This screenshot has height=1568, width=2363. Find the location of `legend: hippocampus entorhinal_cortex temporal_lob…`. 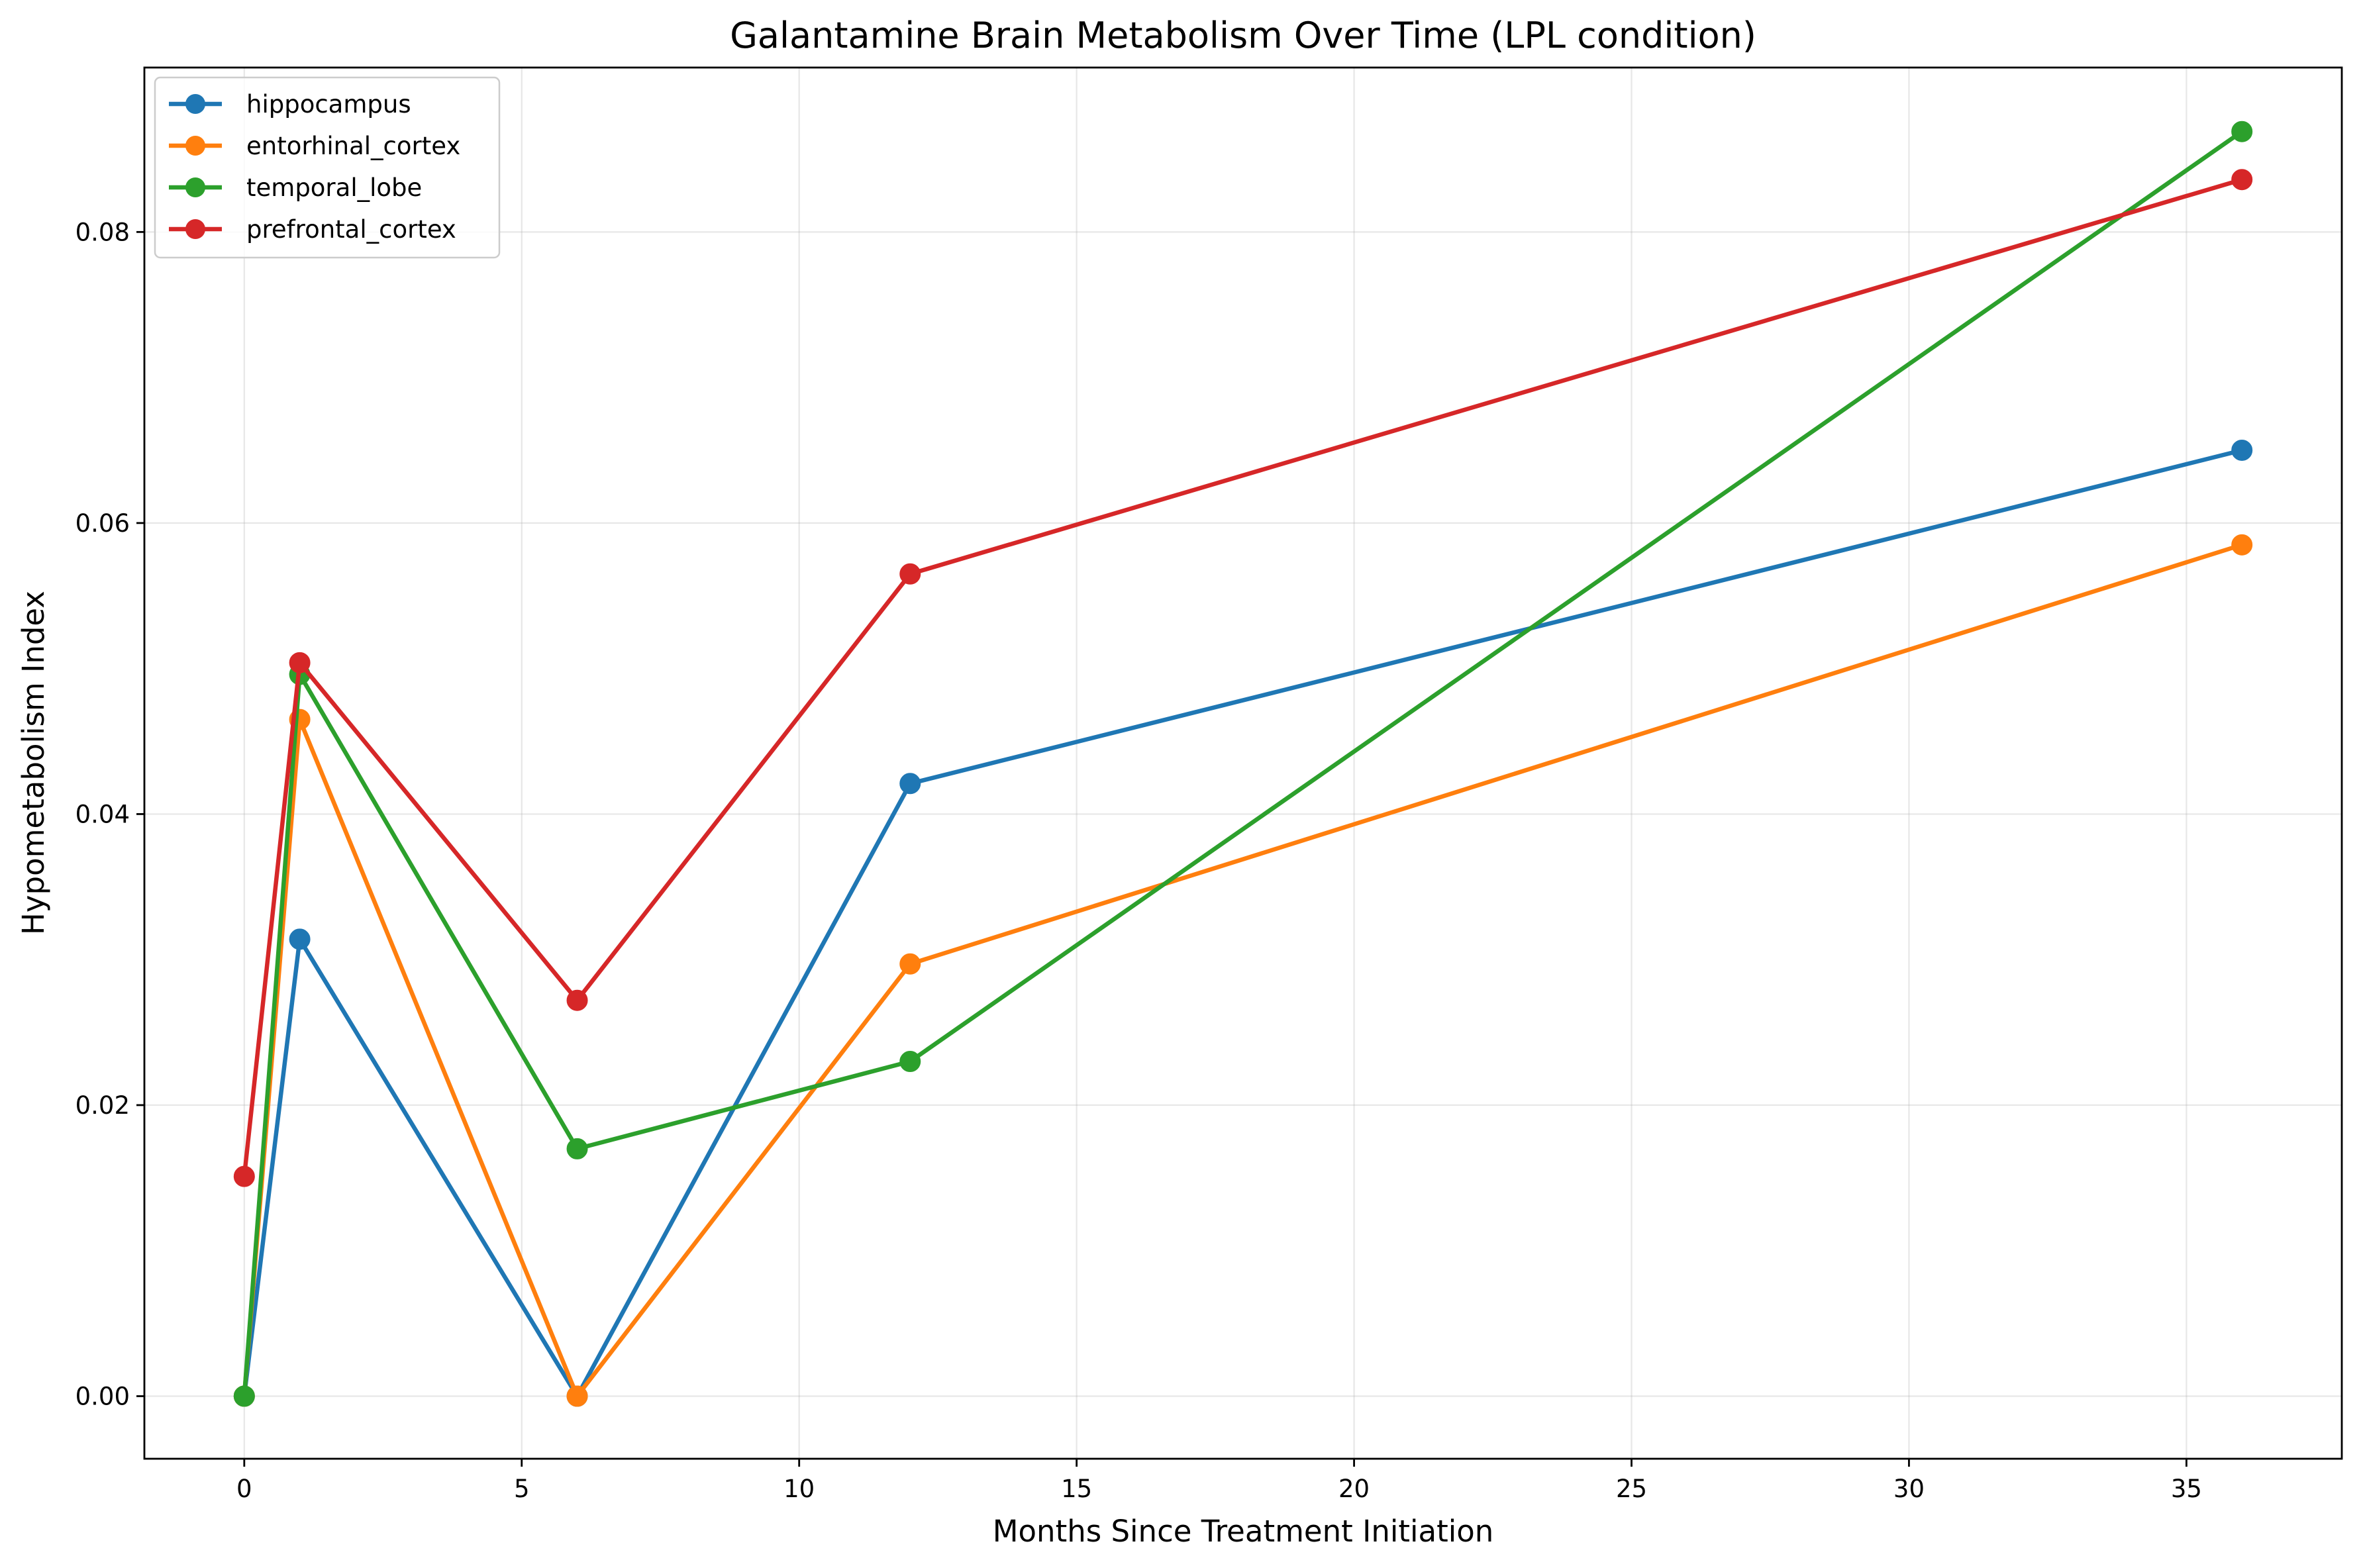

legend: hippocampus entorhinal_cortex temporal_lob… is located at coordinates (327, 167).